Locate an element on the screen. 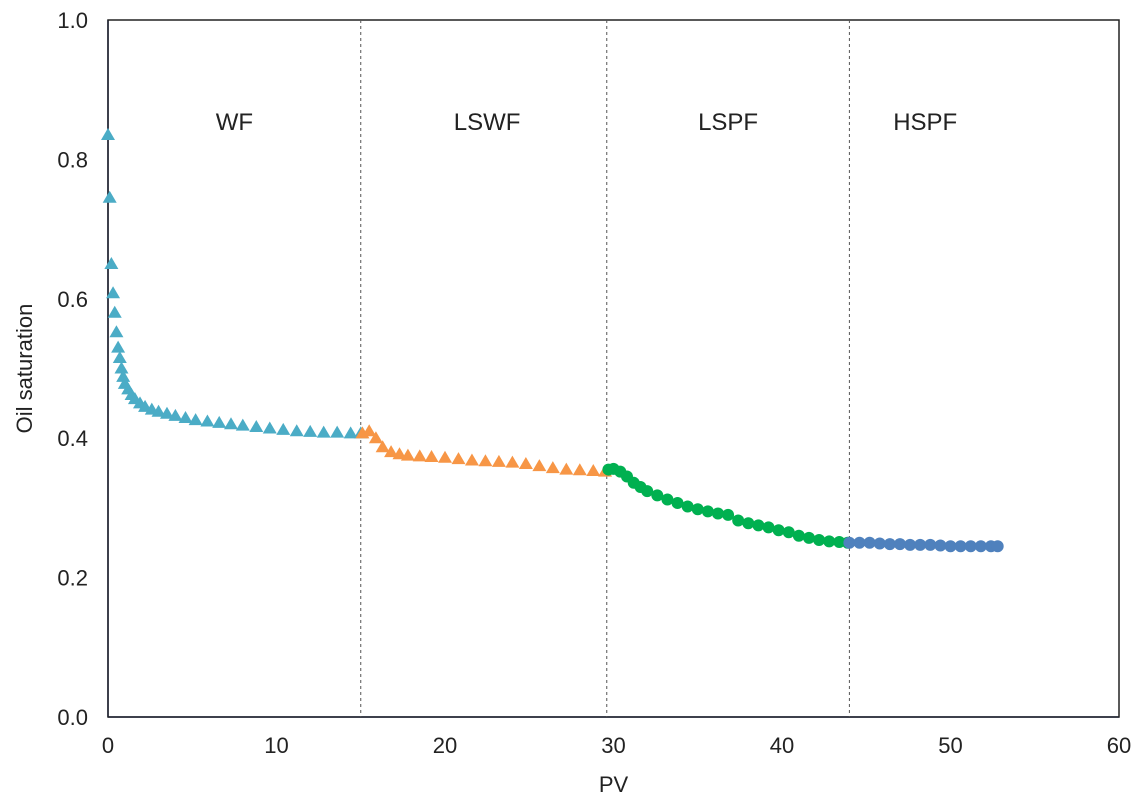 The width and height of the screenshot is (1140, 804). y-axis-title: Oil saturation is located at coordinates (24, 369).